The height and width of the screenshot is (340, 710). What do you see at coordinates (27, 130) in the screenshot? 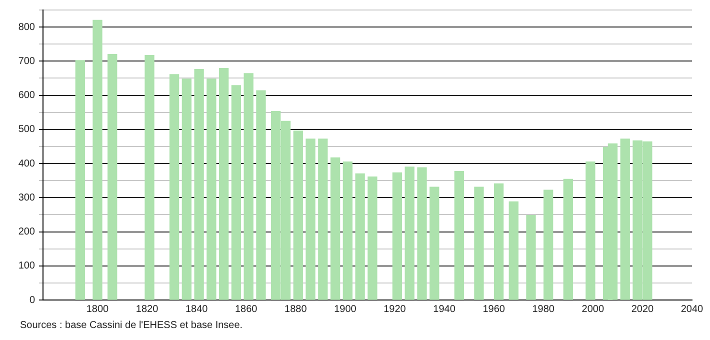
I see `y-tick-label: 500` at bounding box center [27, 130].